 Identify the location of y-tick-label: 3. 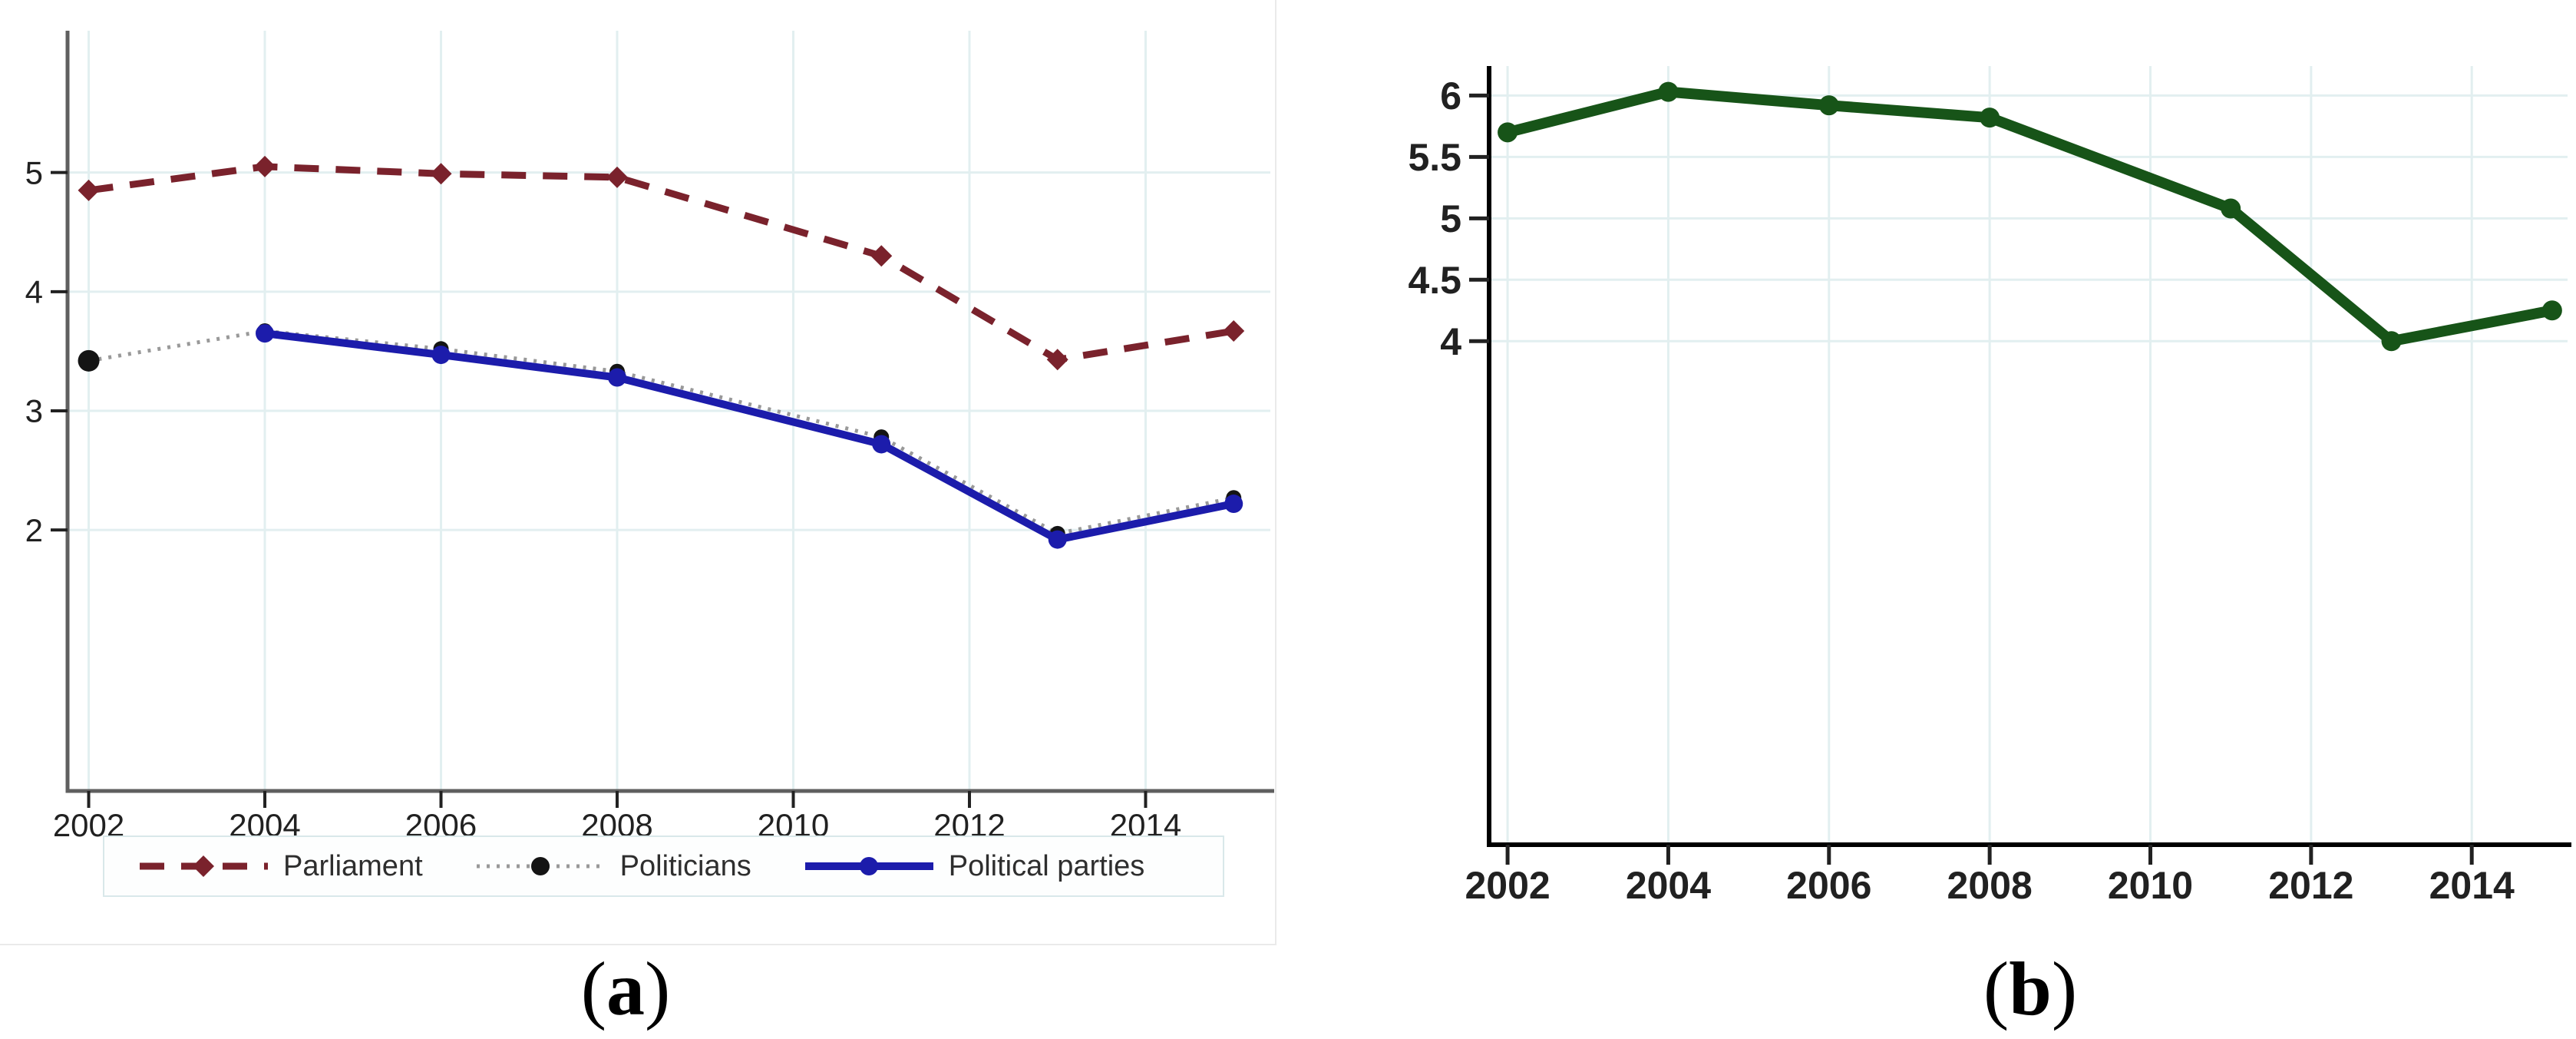
(34, 411).